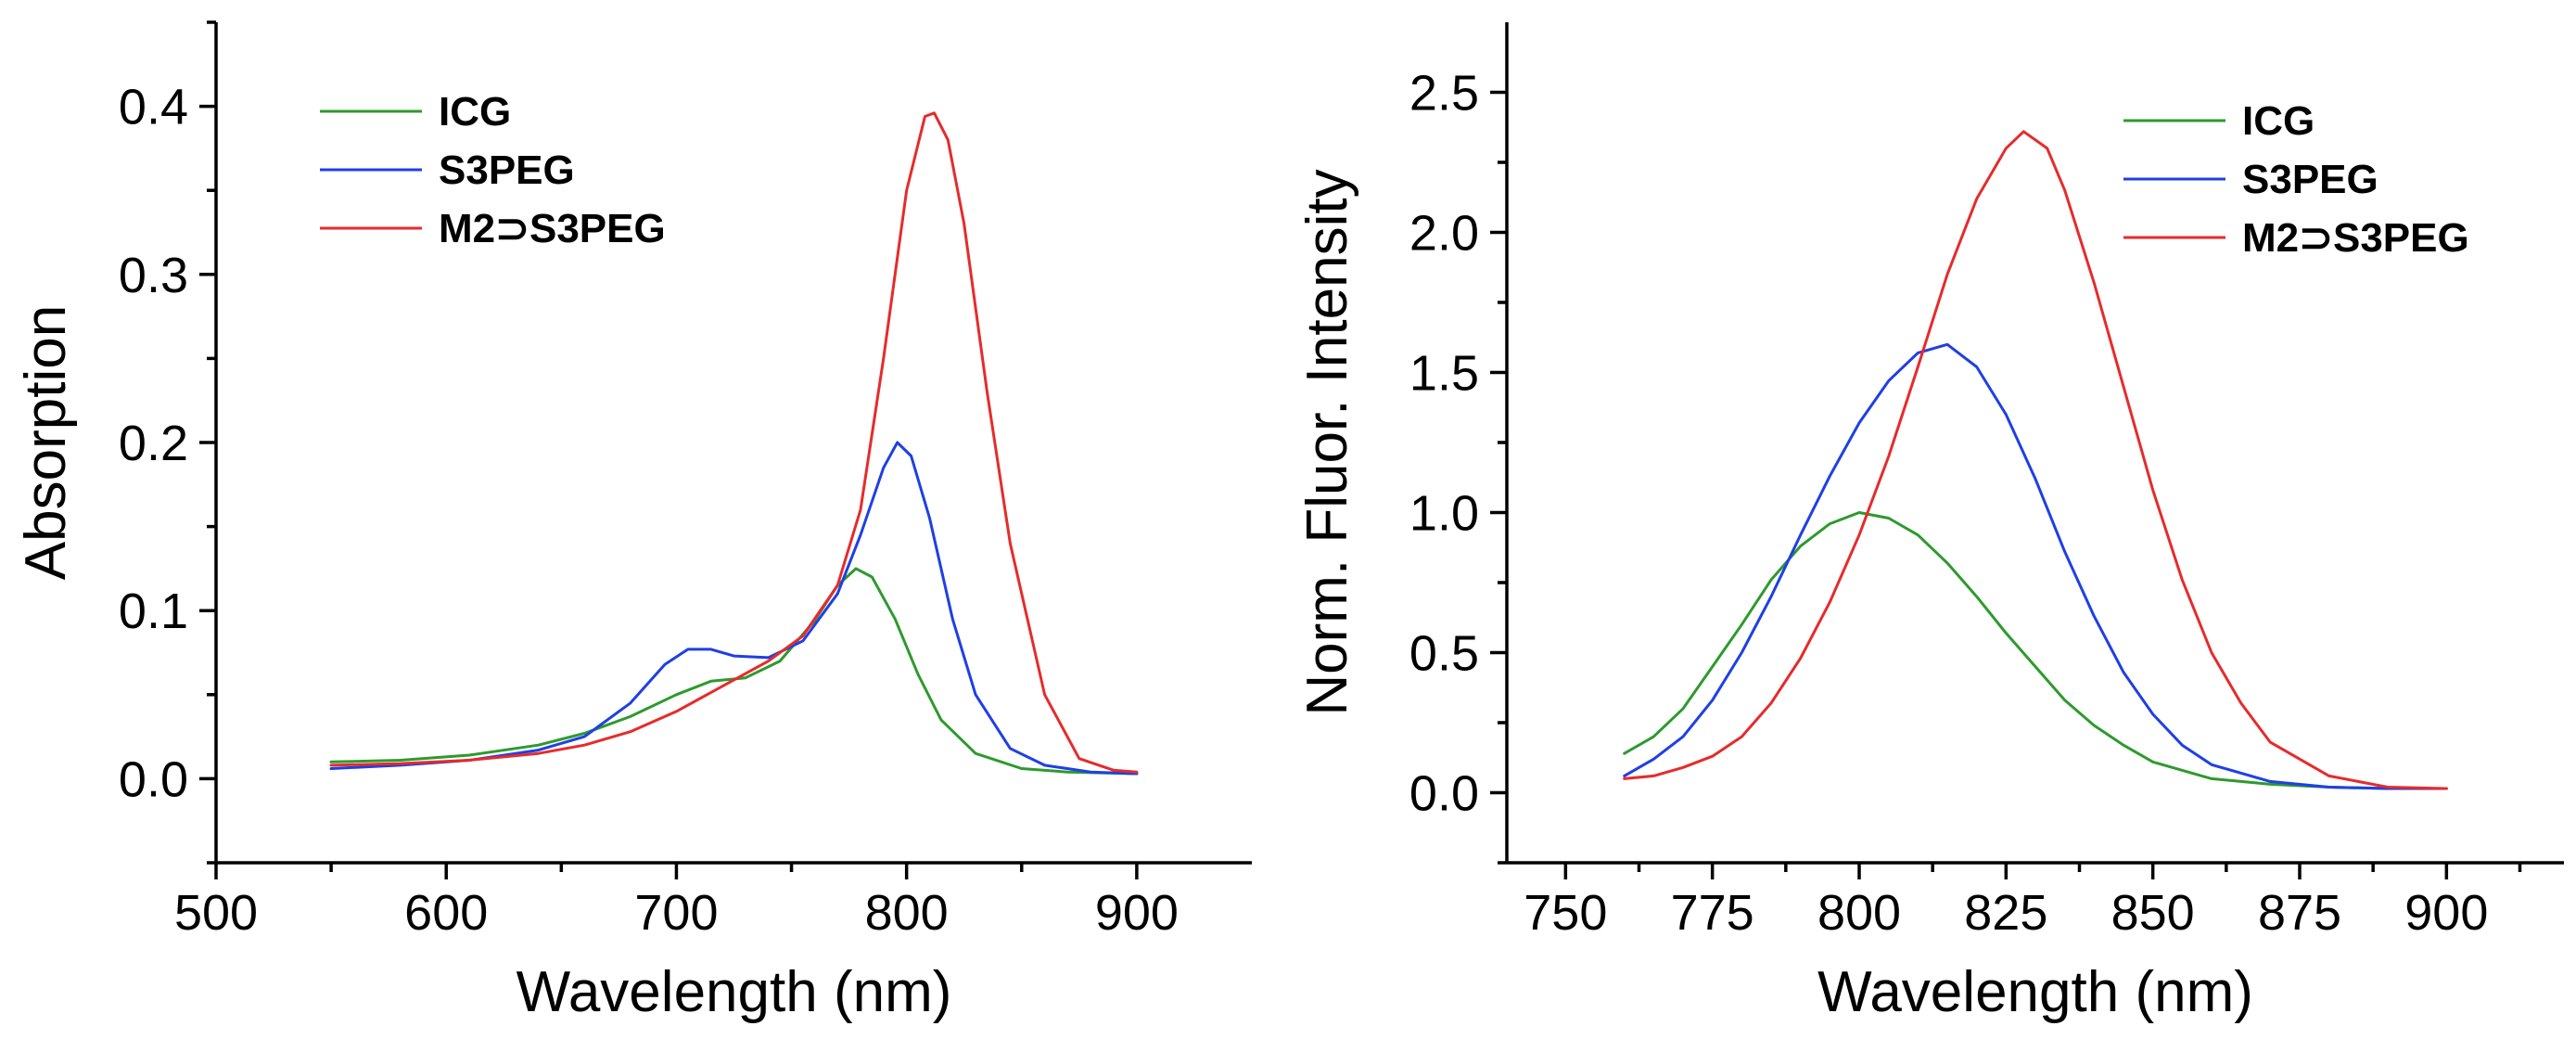  What do you see at coordinates (1327, 442) in the screenshot?
I see `y-axis-title: Norm. Fluor. Intensity` at bounding box center [1327, 442].